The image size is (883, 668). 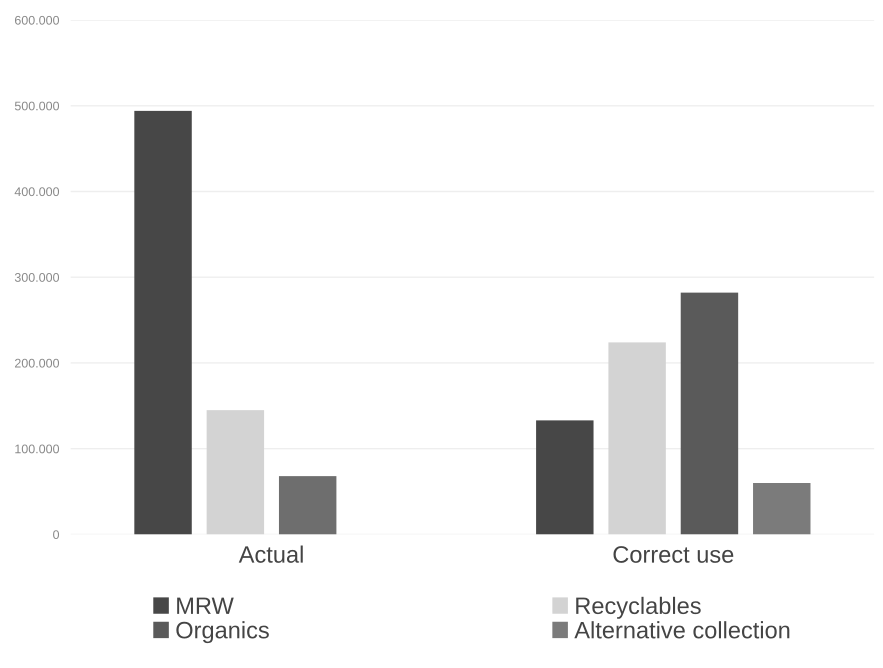 What do you see at coordinates (37, 20) in the screenshot?
I see `y-tick-label: 600.000` at bounding box center [37, 20].